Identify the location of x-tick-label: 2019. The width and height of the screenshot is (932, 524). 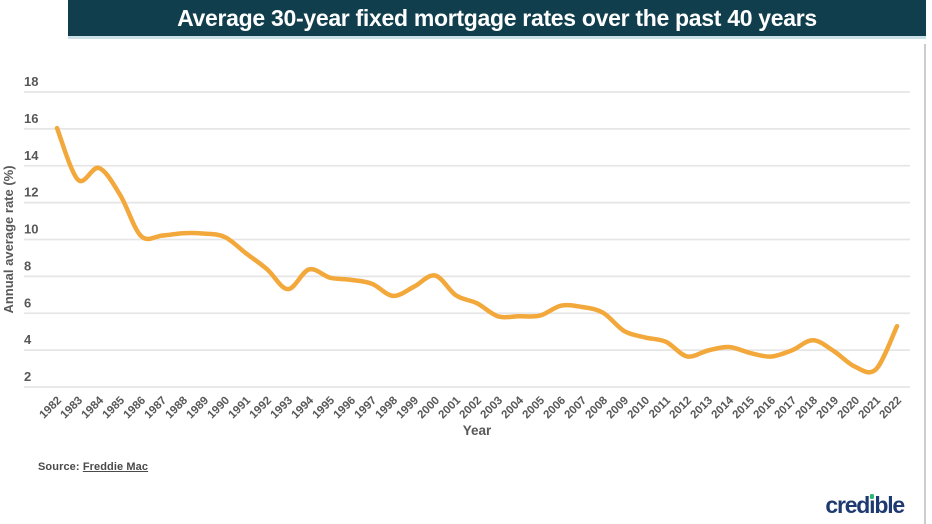
(828, 408).